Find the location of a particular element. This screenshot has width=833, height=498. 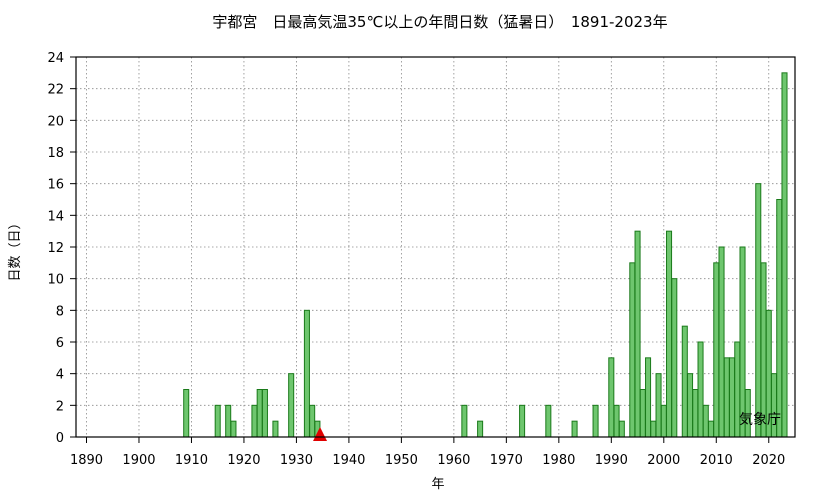

x-tick-label: 2020 is located at coordinates (768, 460).